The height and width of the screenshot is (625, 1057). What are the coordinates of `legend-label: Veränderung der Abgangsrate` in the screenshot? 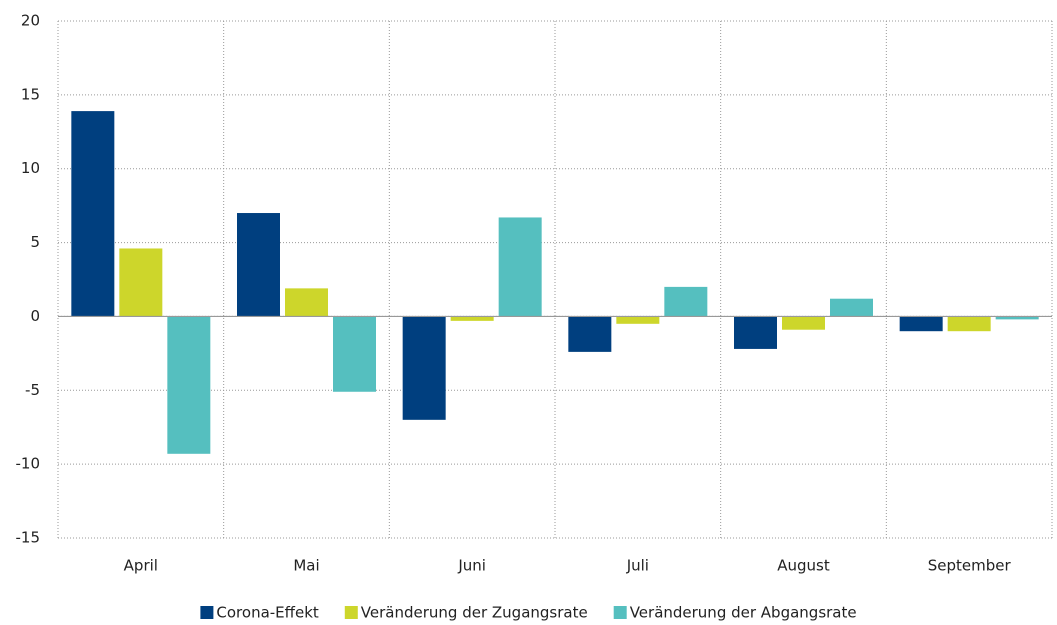 It's located at (743, 613).